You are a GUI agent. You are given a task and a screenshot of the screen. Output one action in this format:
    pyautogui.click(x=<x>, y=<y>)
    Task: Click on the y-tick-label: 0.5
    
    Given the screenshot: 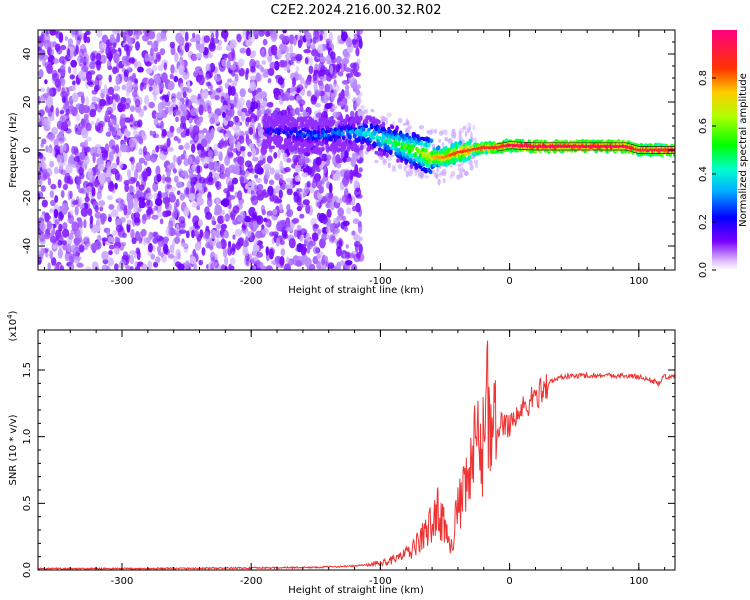 What is the action you would take?
    pyautogui.click(x=27, y=503)
    